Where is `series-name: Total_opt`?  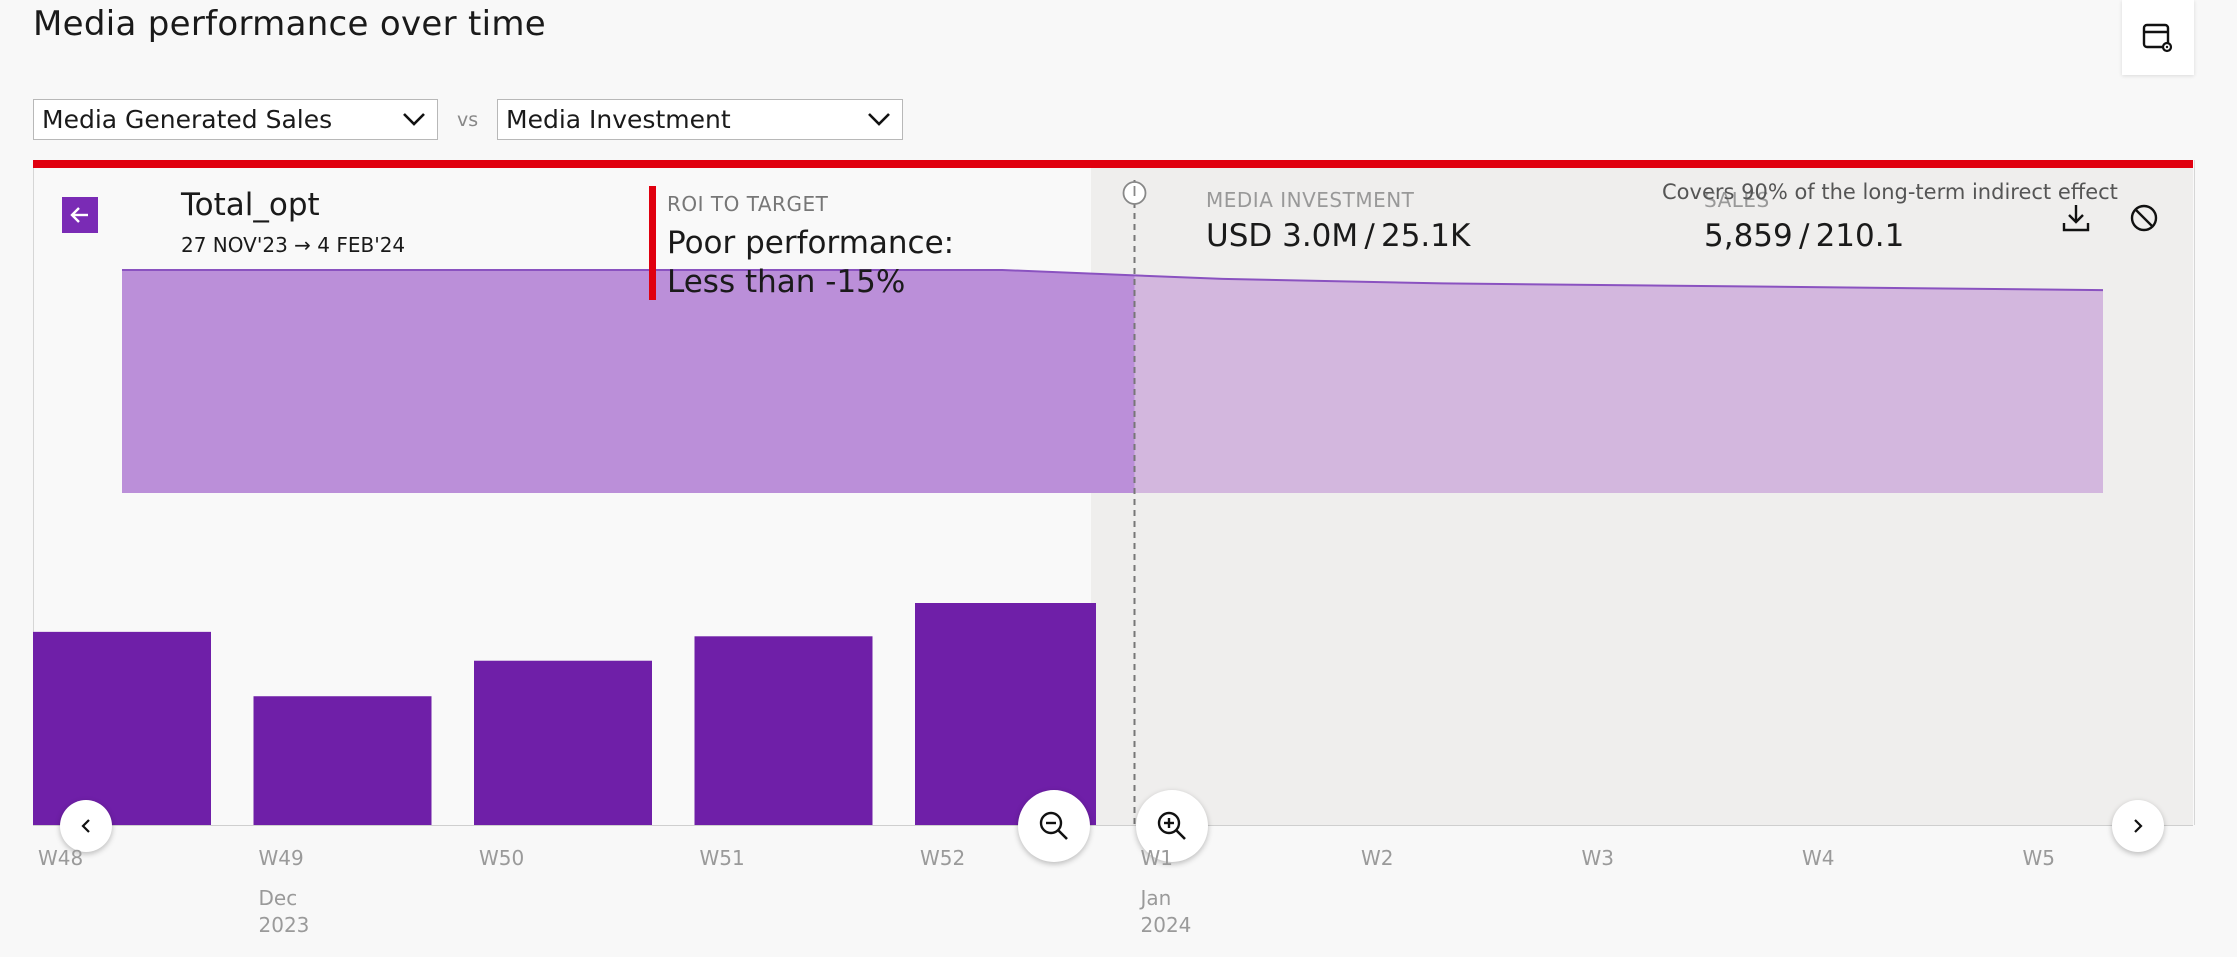 series-name: Total_opt is located at coordinates (250, 205).